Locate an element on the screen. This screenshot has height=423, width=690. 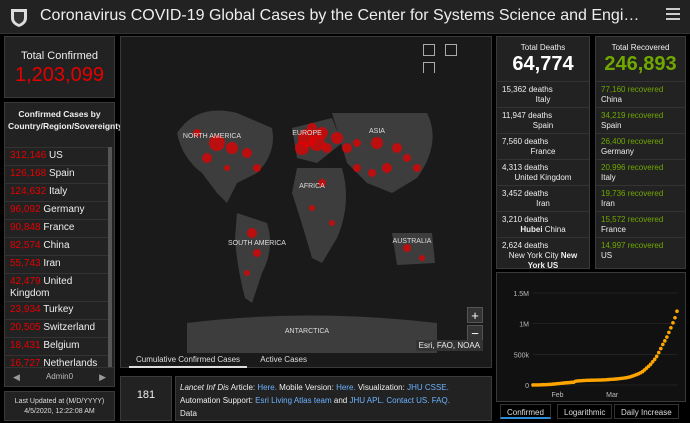
recovered-row: 19,736 recovered Iran is located at coordinates (640, 198).